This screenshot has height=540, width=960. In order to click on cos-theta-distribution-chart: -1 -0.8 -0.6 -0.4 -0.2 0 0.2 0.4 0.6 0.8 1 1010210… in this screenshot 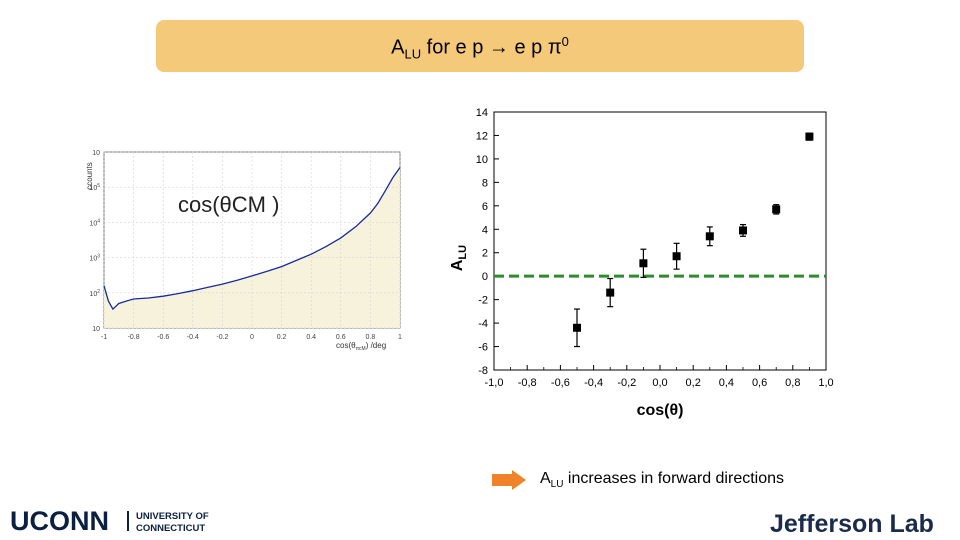, I will do `click(243, 251)`.